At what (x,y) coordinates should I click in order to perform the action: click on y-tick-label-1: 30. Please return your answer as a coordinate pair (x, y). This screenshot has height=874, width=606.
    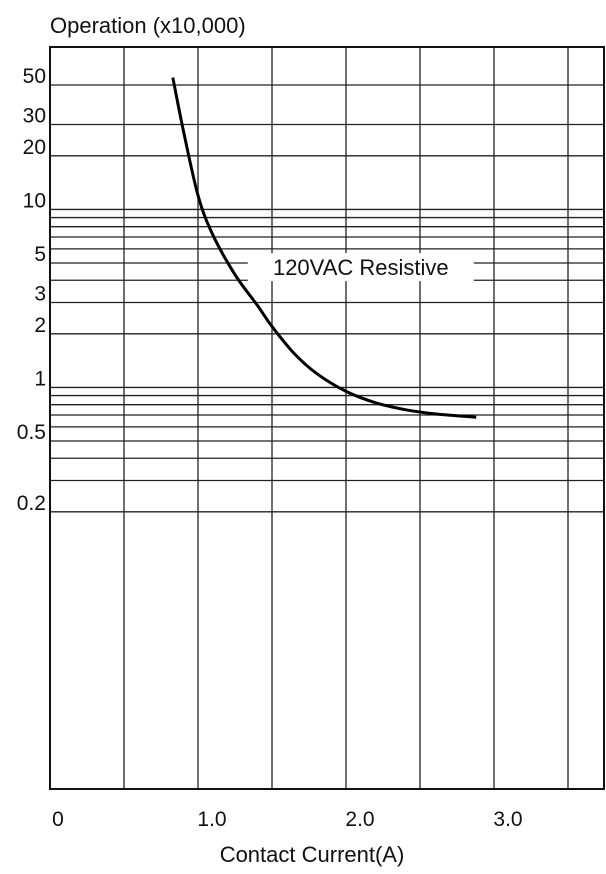
    Looking at the image, I should click on (34, 115).